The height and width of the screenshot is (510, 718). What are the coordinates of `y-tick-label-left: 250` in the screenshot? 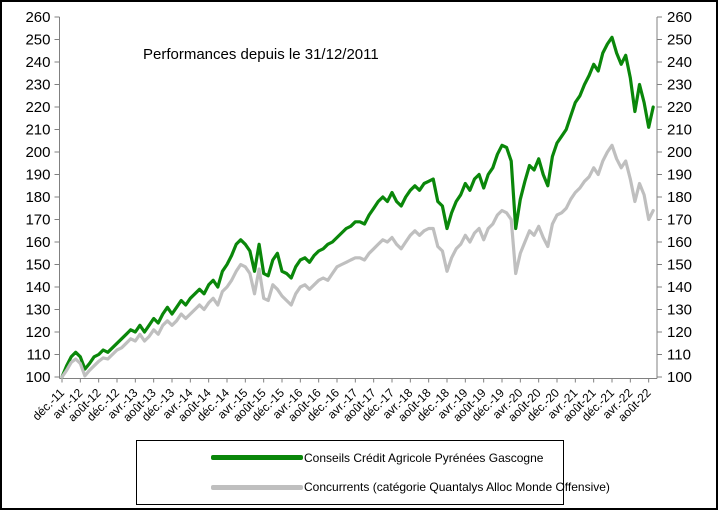 It's located at (37, 40).